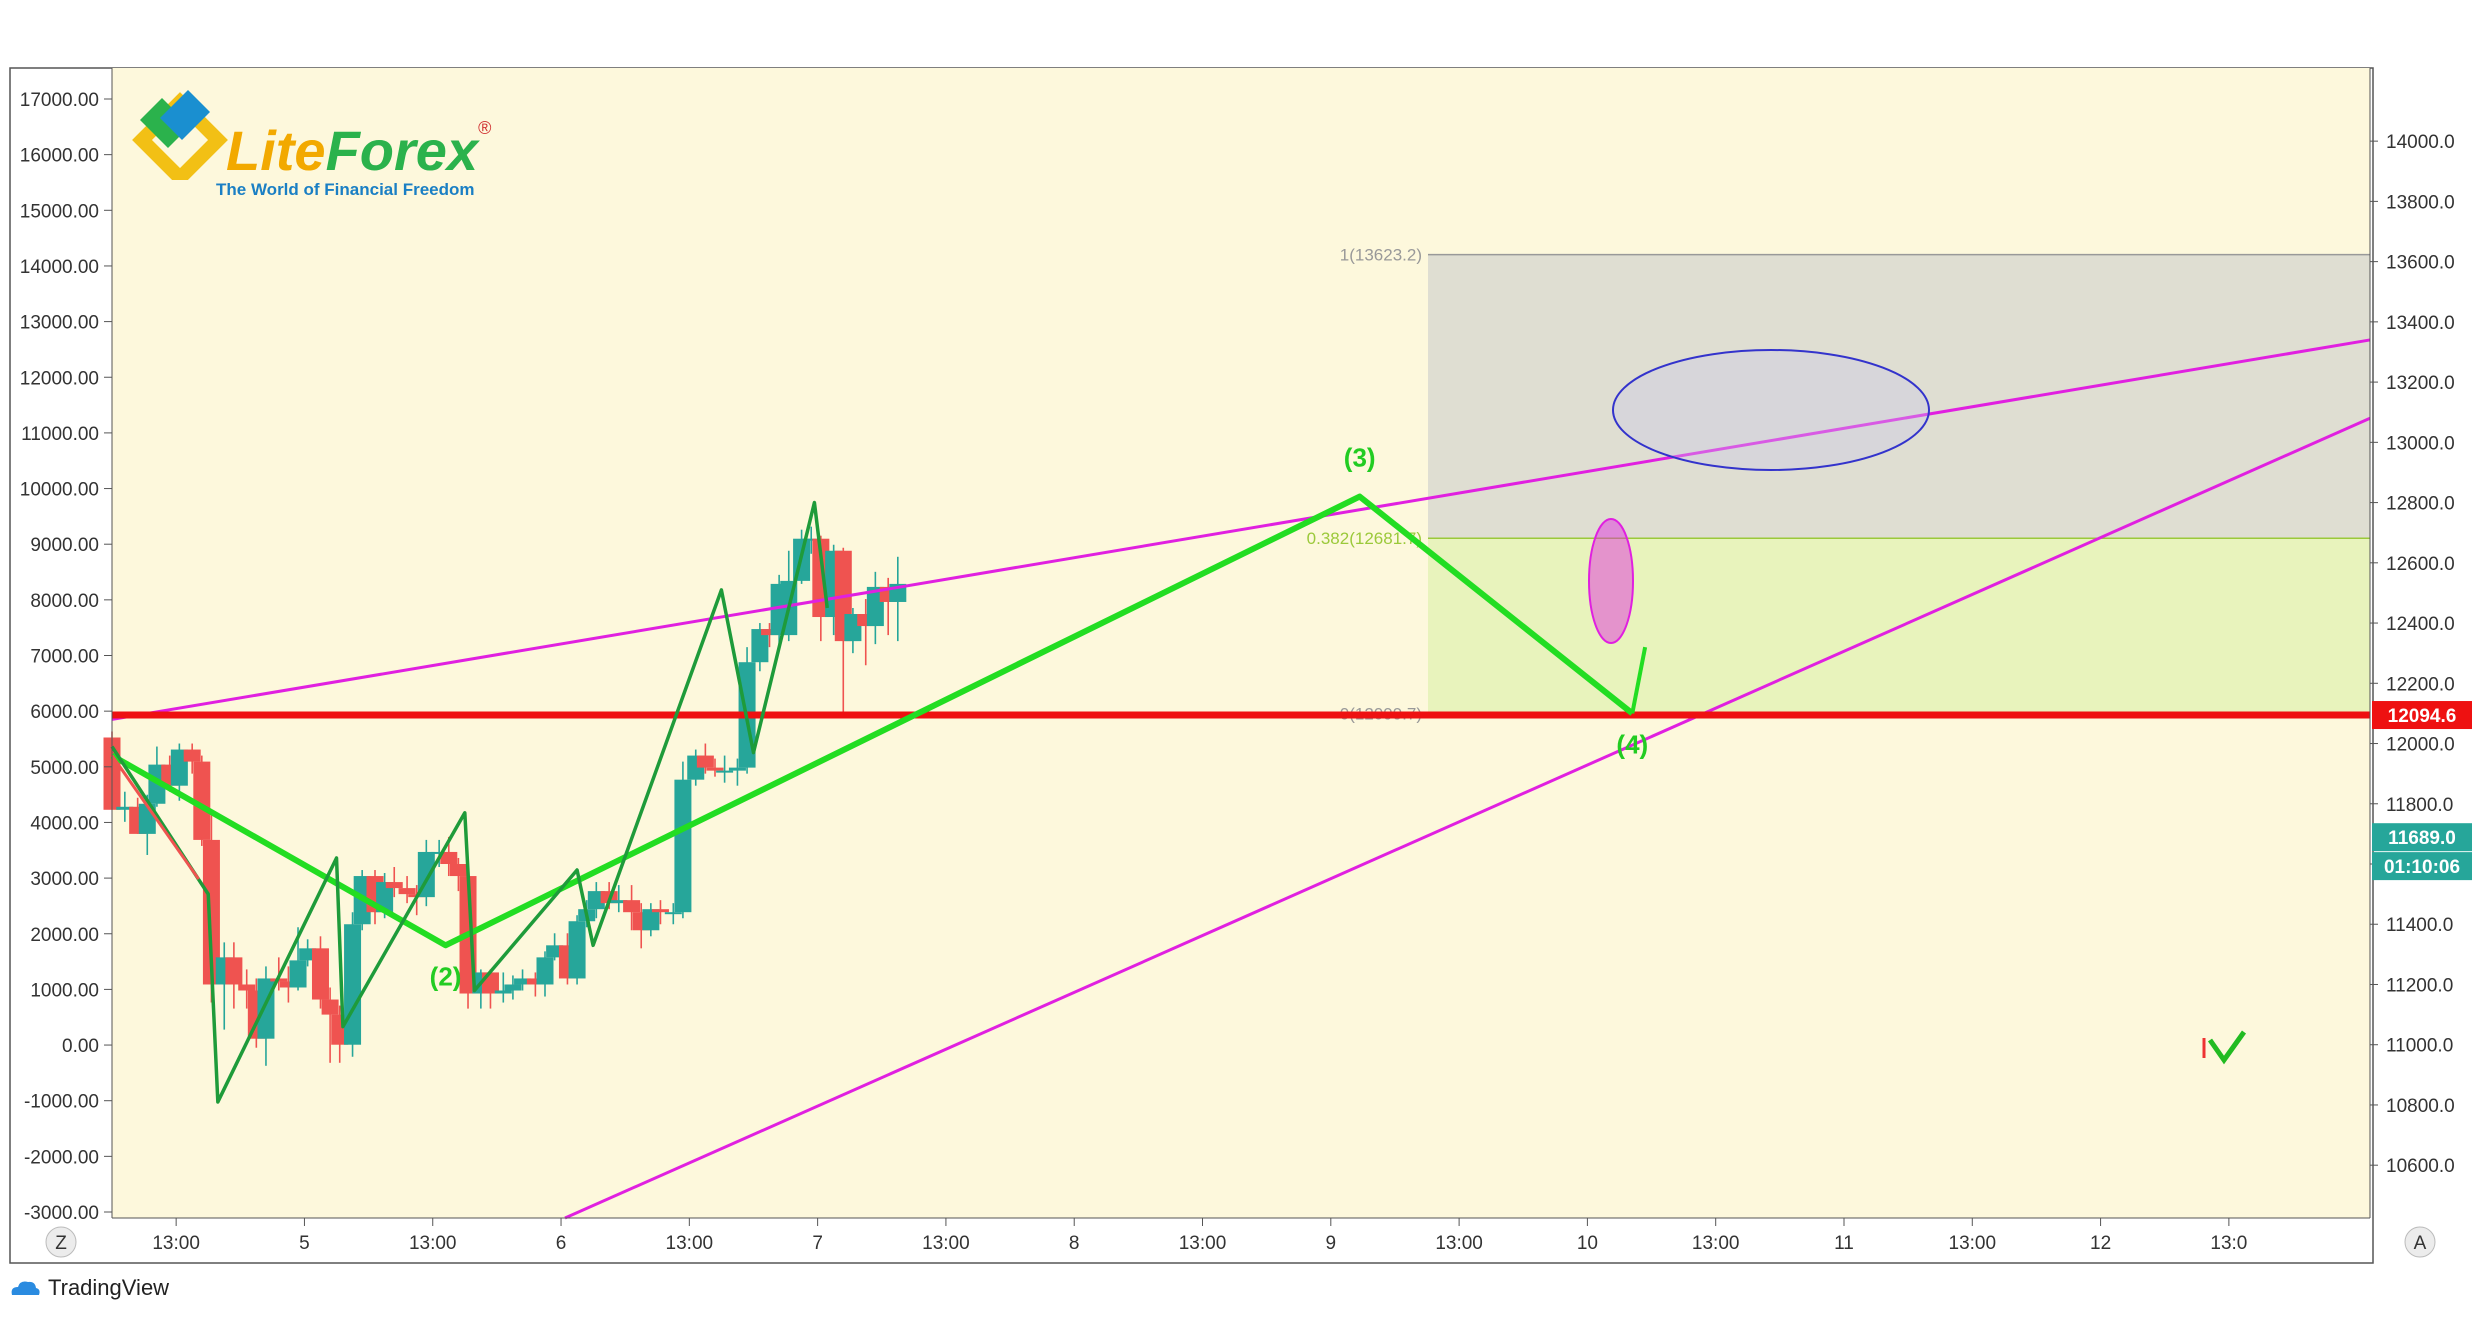 This screenshot has width=2481, height=1321. I want to click on right-axis-tick-label: 13400.0, so click(2420, 323).